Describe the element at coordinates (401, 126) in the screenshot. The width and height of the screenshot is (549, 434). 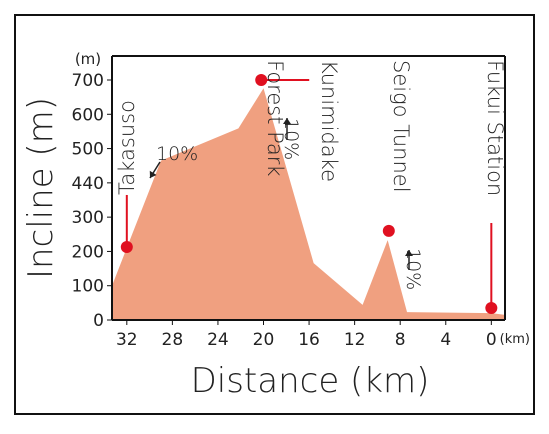
I see `marker-label: Seigo Tunnel` at that location.